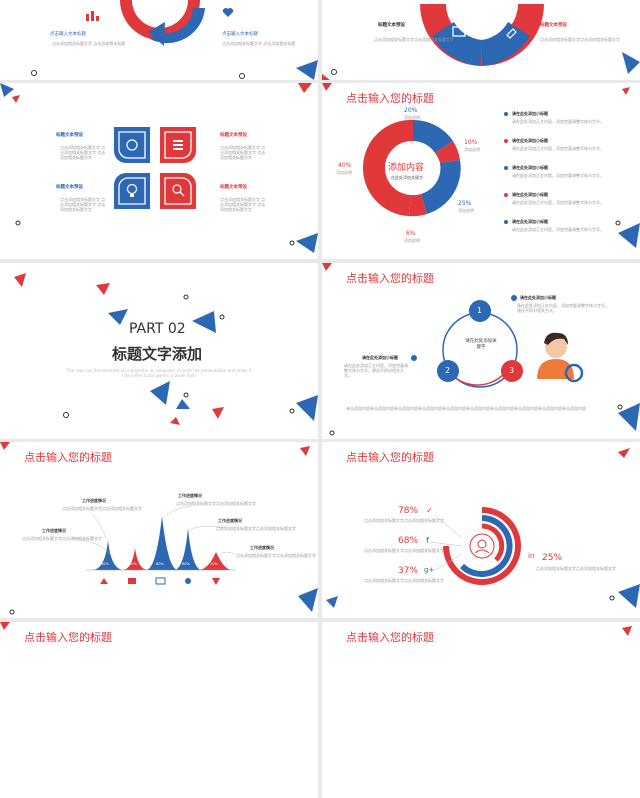 The image size is (640, 798). Describe the element at coordinates (466, 210) in the screenshot. I see `slice-25-label: 添加说明` at that location.